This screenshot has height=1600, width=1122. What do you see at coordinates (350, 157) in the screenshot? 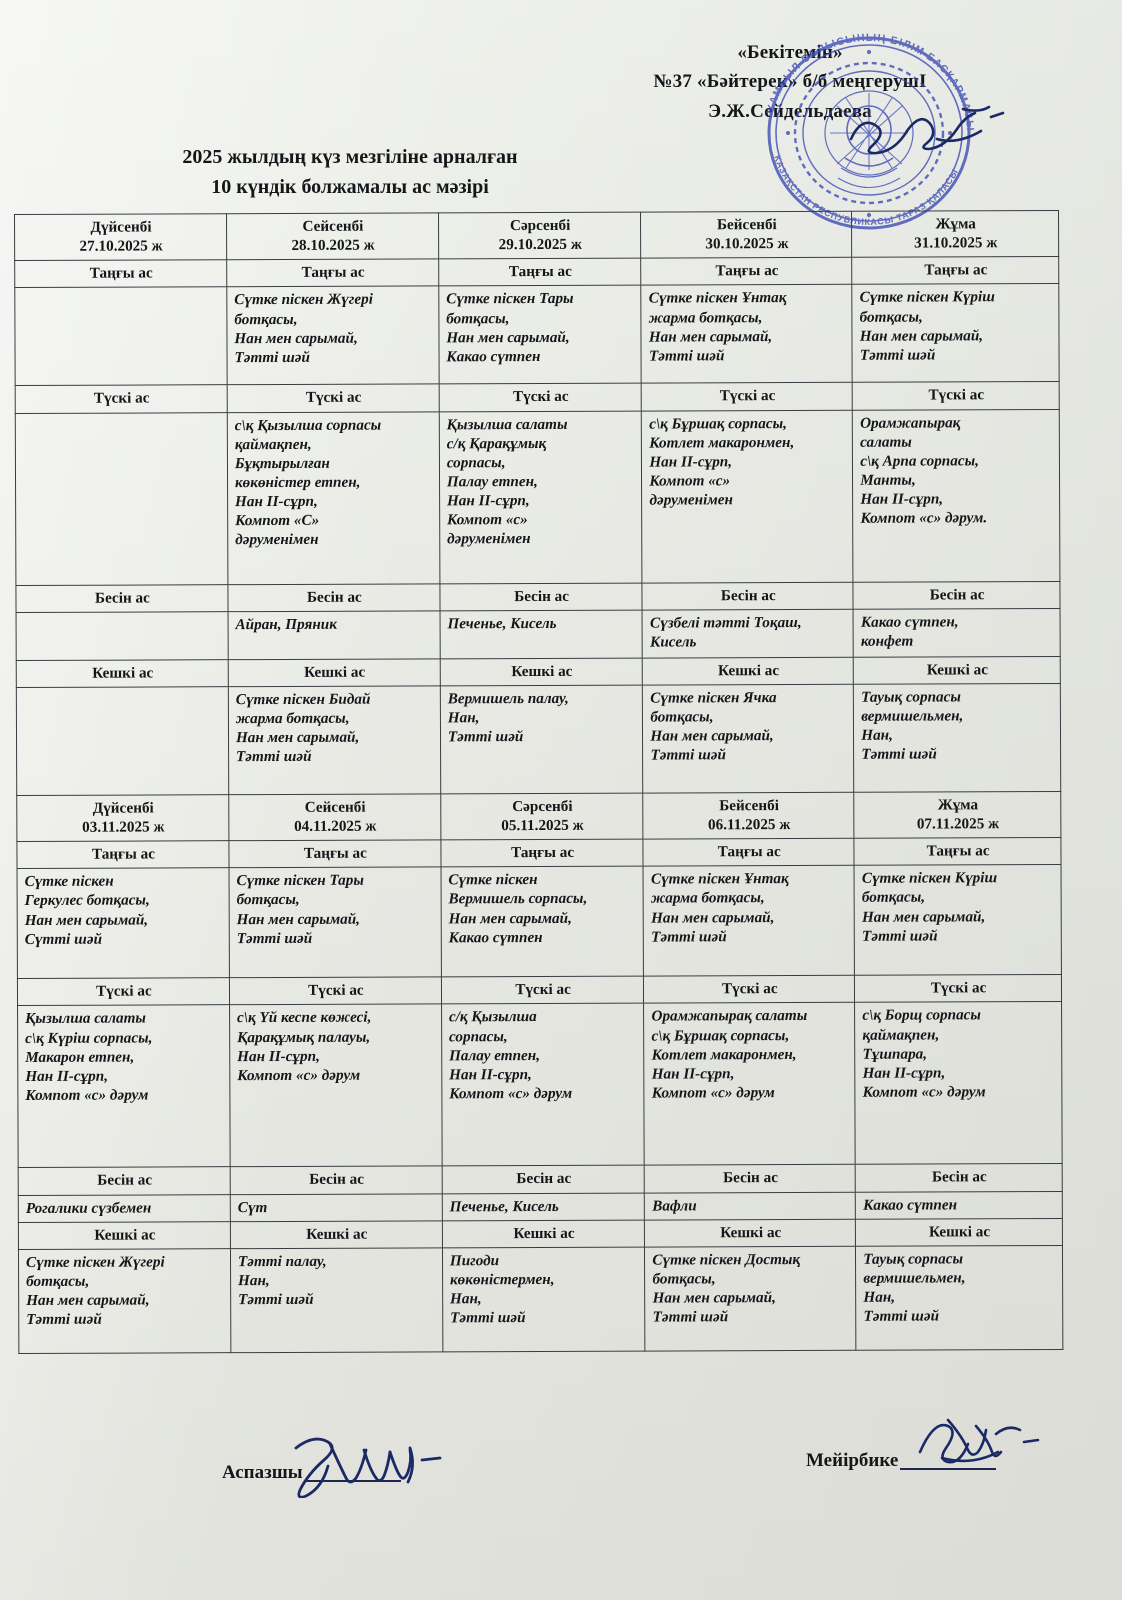
I see `page-title-line1: 2025 жылдың күз мезгіліне арналған` at bounding box center [350, 157].